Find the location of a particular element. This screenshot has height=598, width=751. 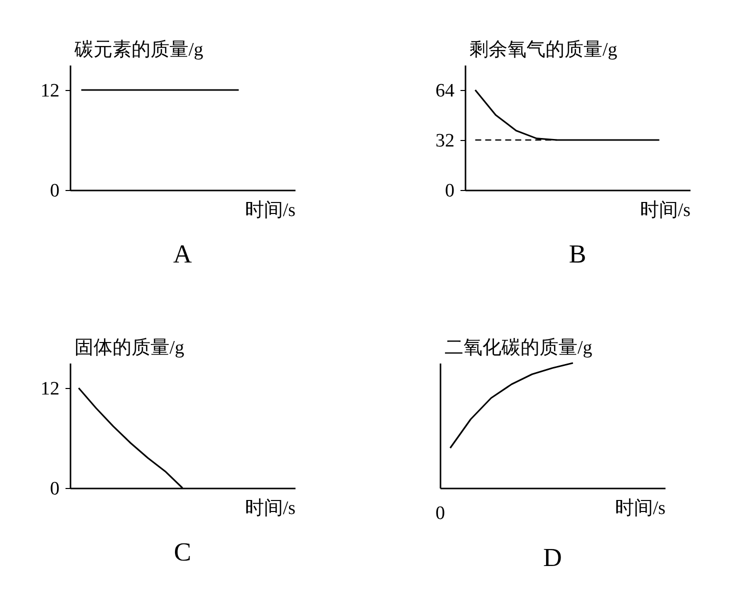

y-axis-title: 碳元素的质量/g is located at coordinates (139, 50).